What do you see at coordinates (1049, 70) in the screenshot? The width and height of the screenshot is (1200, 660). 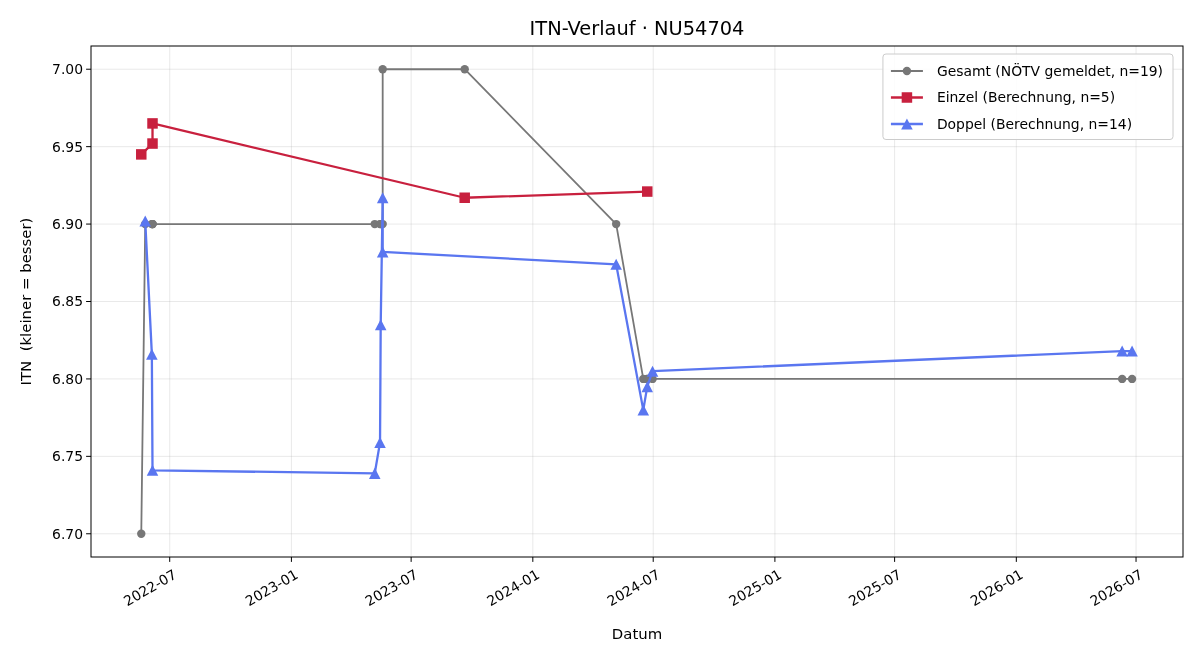 I see `legend-label: Gesamt (NÖTV gemeldet, n=19)` at bounding box center [1049, 70].